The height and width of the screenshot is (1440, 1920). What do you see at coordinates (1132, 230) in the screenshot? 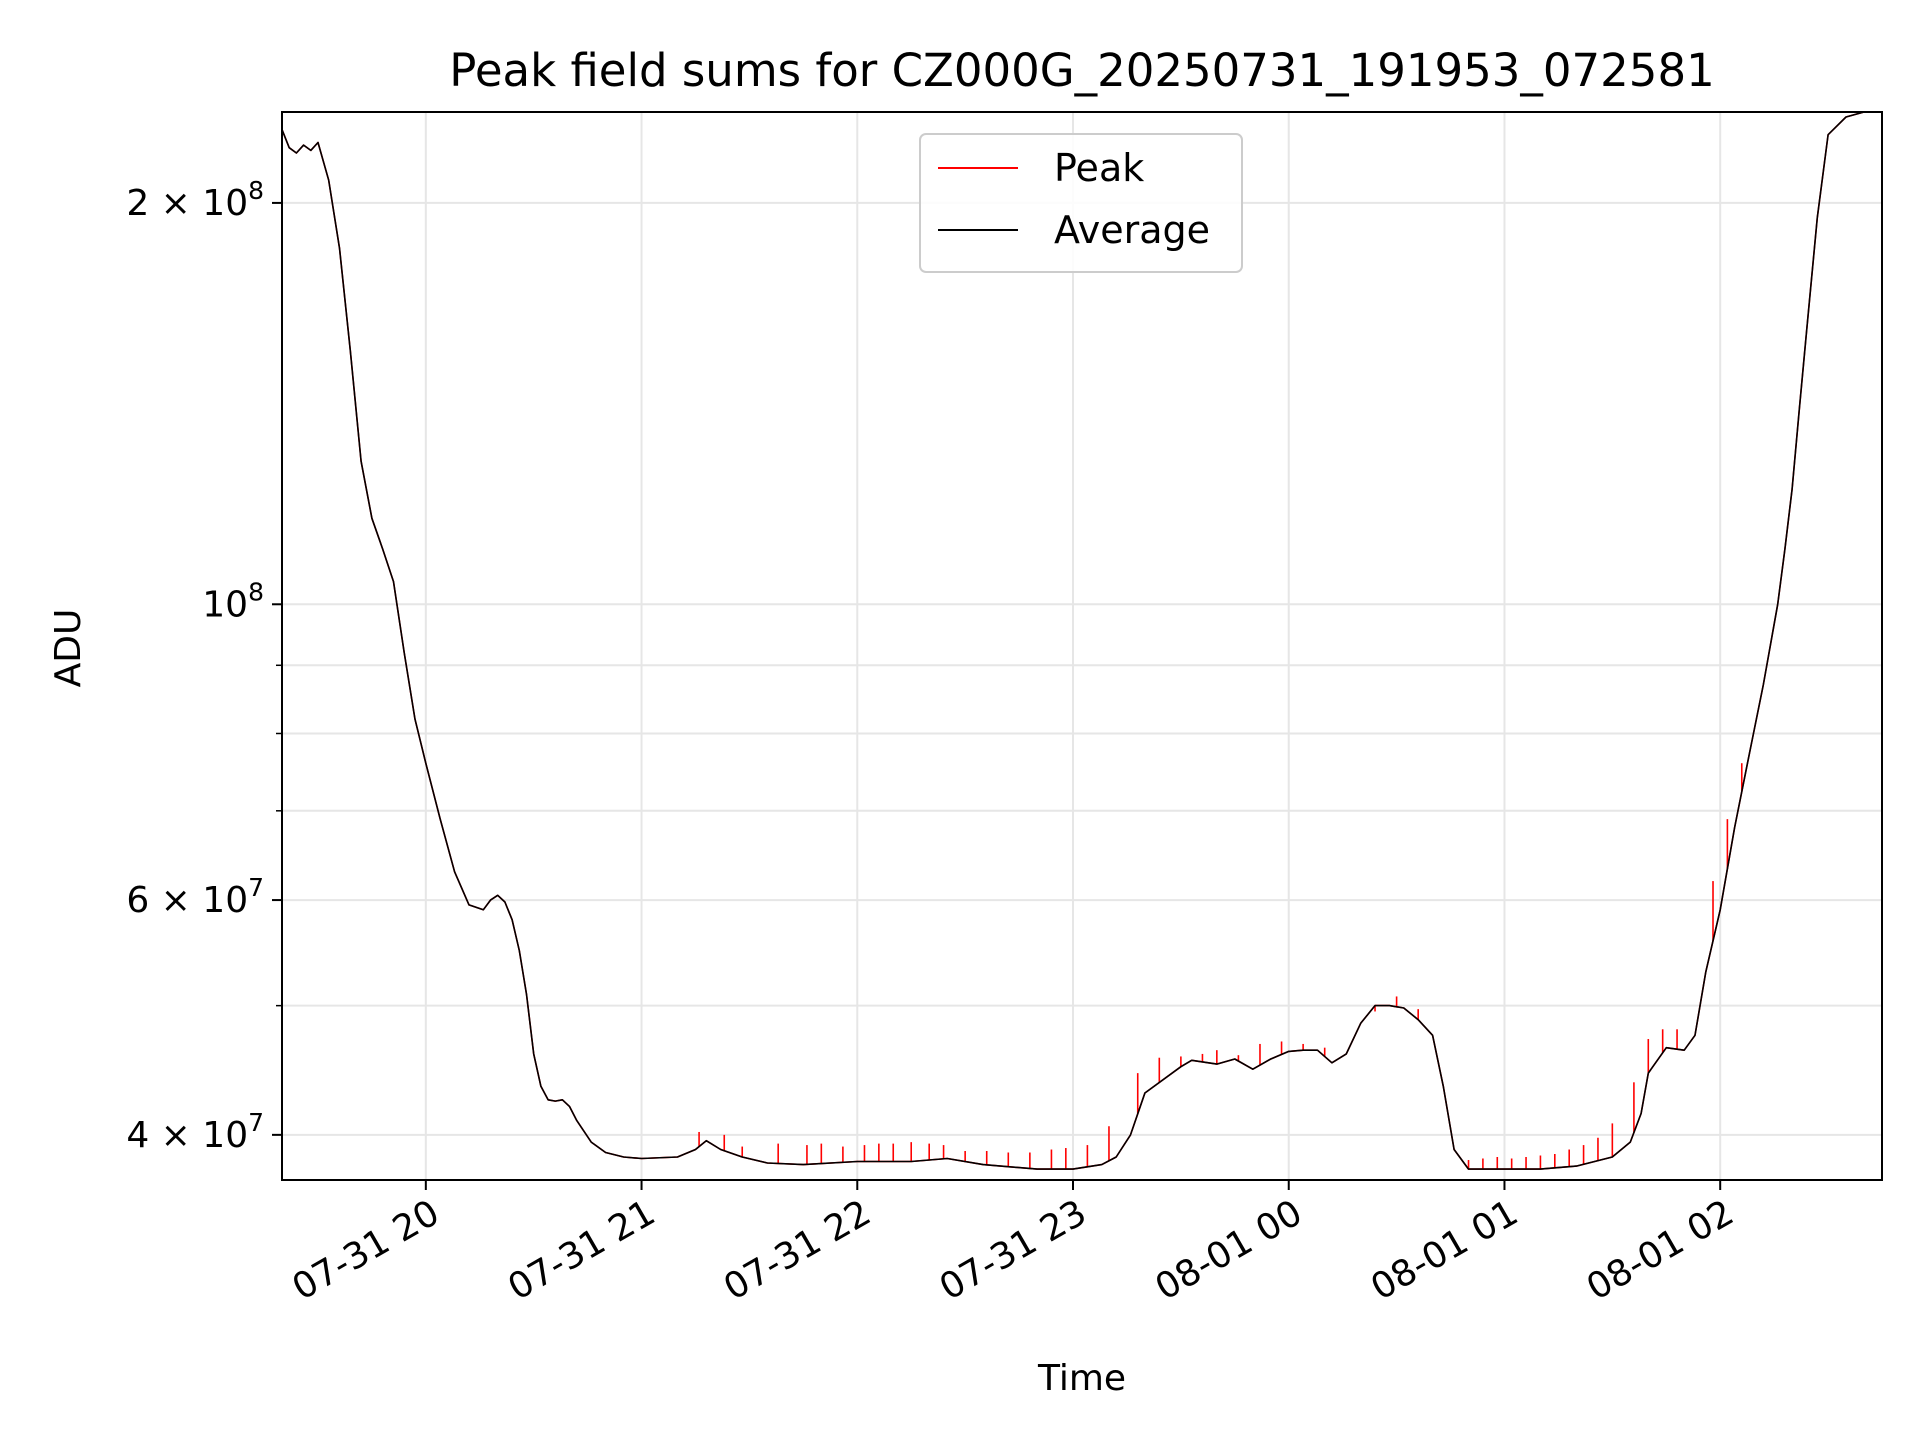
I see `legend-label-average: Average` at bounding box center [1132, 230].